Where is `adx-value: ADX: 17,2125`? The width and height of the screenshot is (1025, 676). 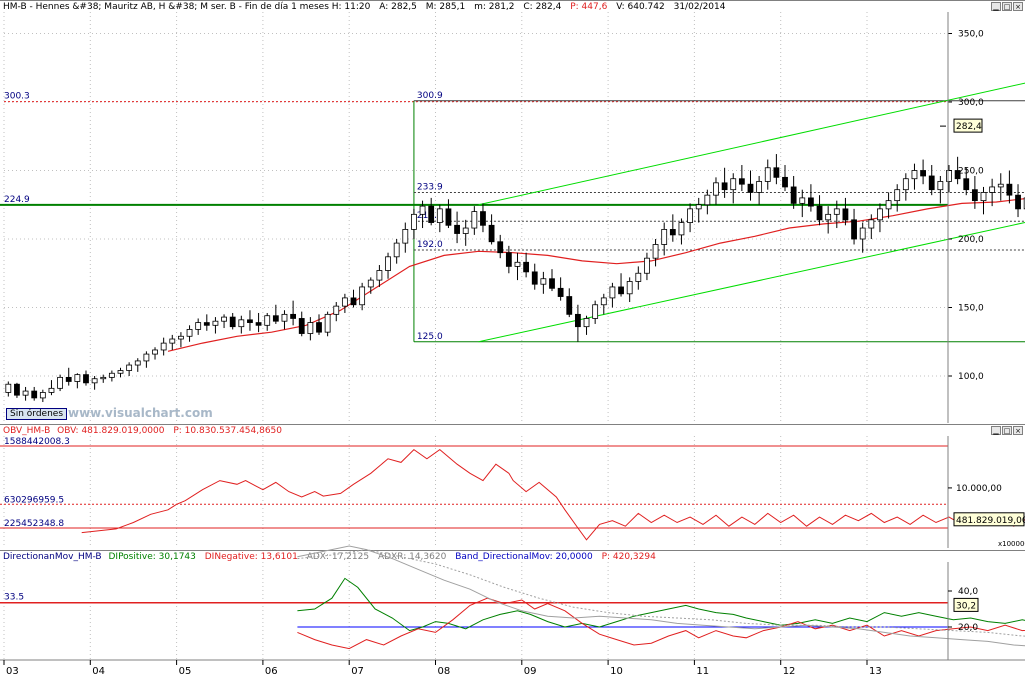 adx-value: ADX: 17,2125 is located at coordinates (338, 557).